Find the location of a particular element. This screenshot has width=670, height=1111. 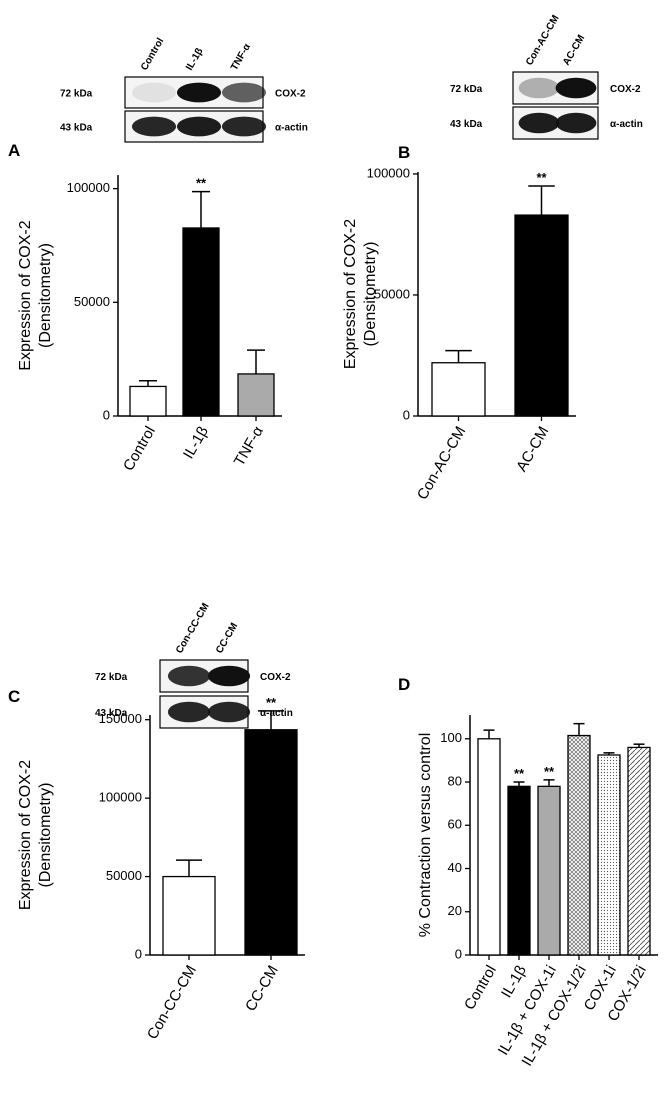

panel-label: D is located at coordinates (404, 684).